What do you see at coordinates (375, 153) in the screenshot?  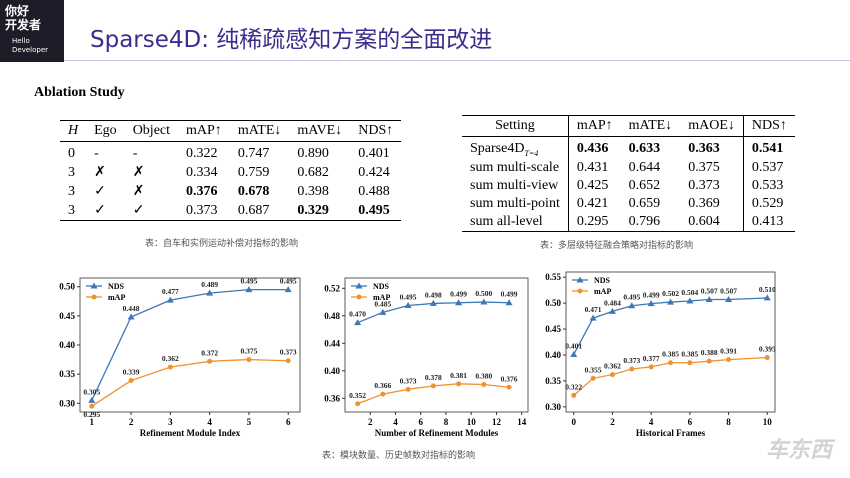 I see `table-cell: 0.401` at bounding box center [375, 153].